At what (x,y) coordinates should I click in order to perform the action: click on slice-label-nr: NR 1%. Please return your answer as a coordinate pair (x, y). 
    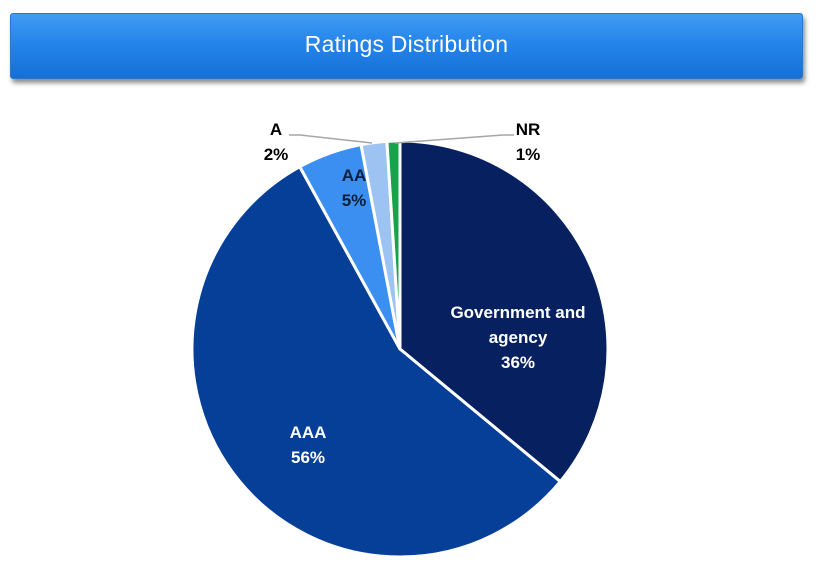
    Looking at the image, I should click on (528, 142).